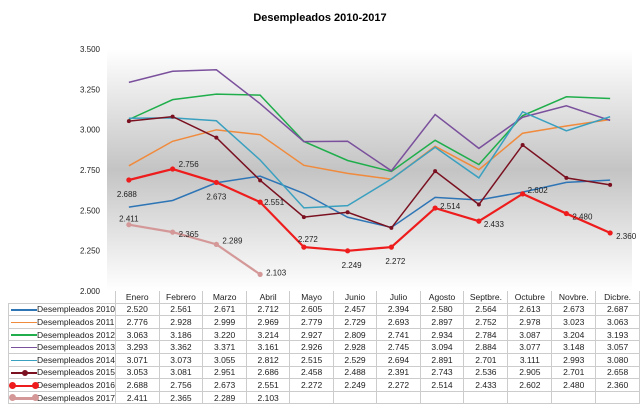 This screenshot has width=640, height=413. What do you see at coordinates (442, 372) in the screenshot?
I see `table-cell: 2.743` at bounding box center [442, 372].